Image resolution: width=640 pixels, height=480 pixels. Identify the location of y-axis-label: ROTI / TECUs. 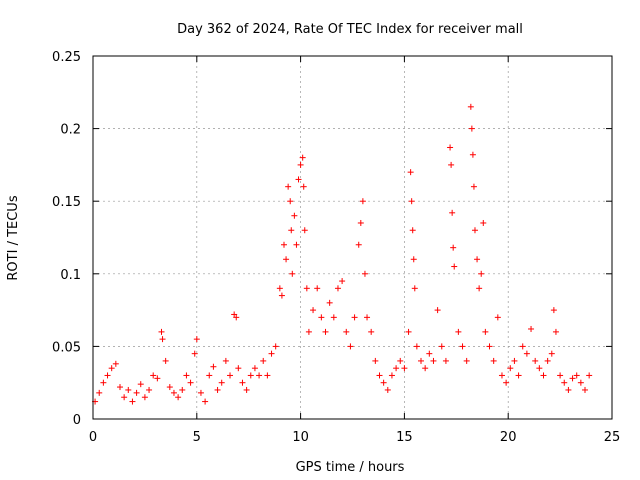
(13, 237).